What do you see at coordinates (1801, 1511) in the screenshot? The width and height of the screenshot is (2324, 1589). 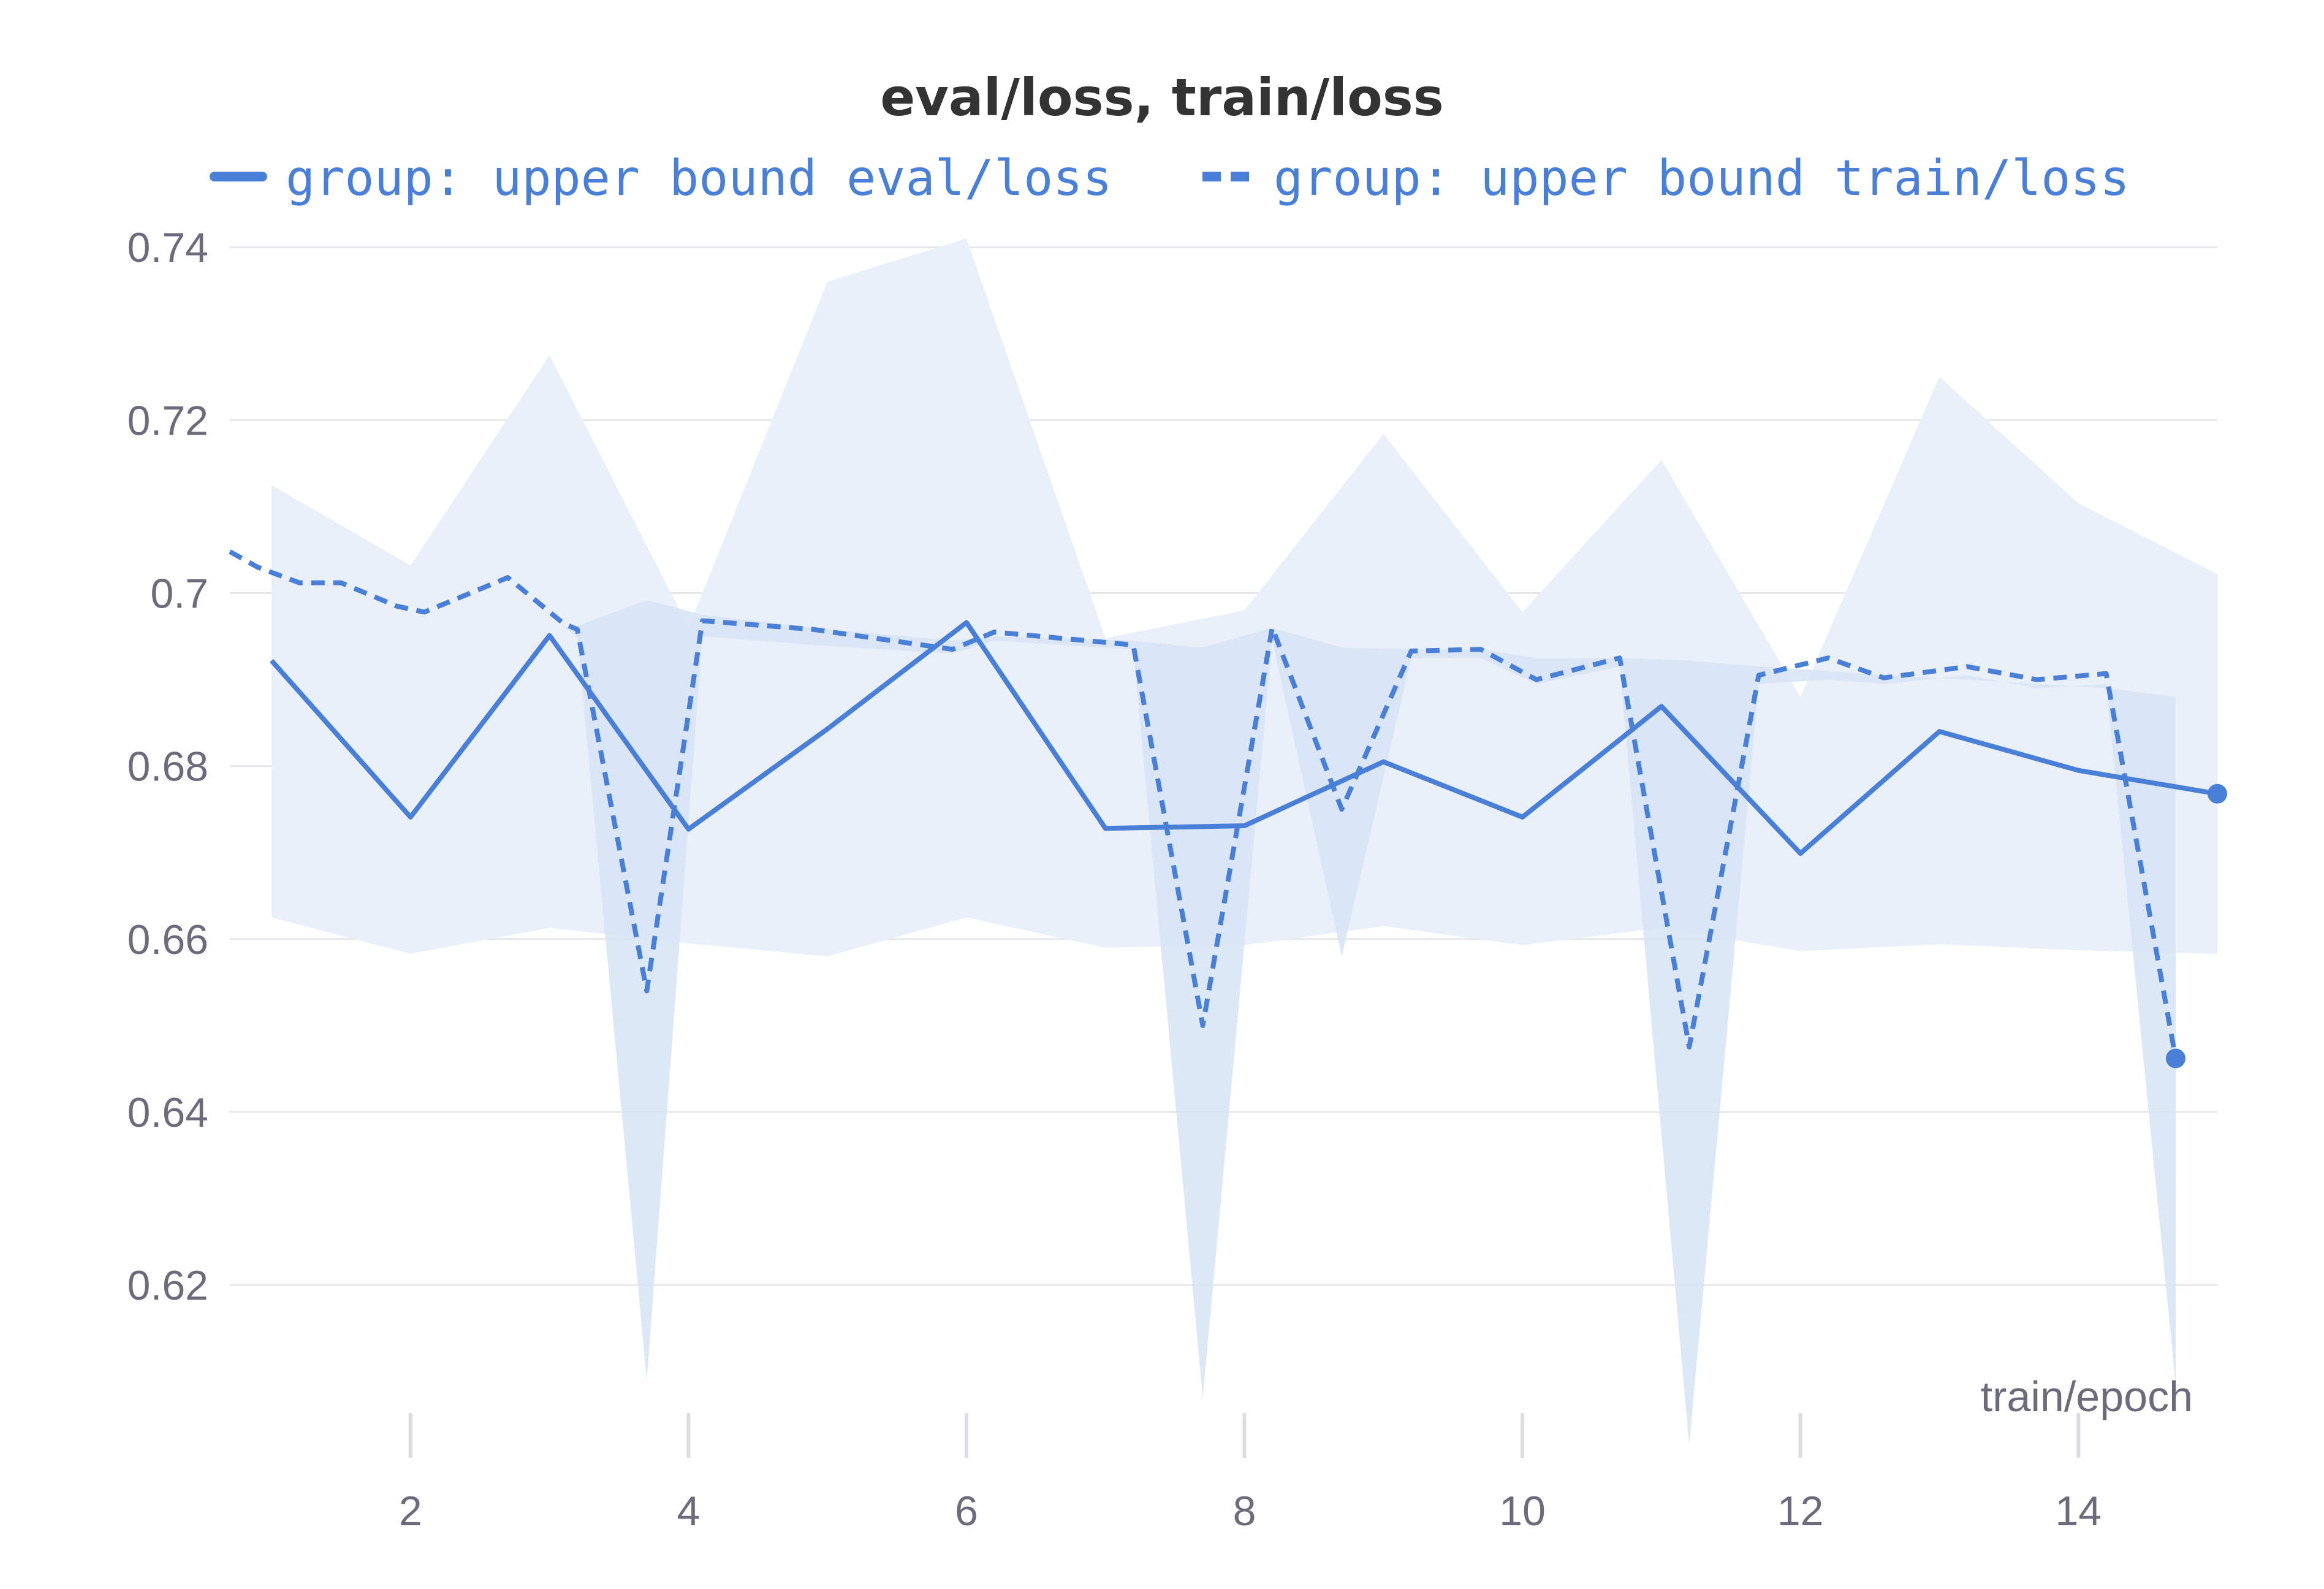 I see `x-tick-label: 12` at bounding box center [1801, 1511].